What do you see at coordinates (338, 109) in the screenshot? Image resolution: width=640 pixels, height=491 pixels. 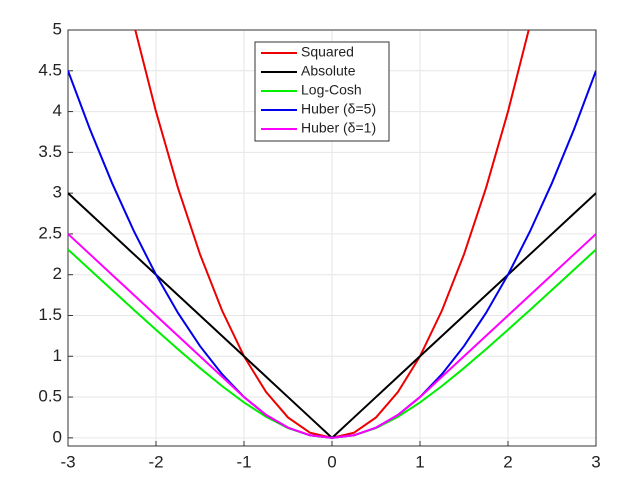 I see `legend-label: Huber (δ=5)` at bounding box center [338, 109].